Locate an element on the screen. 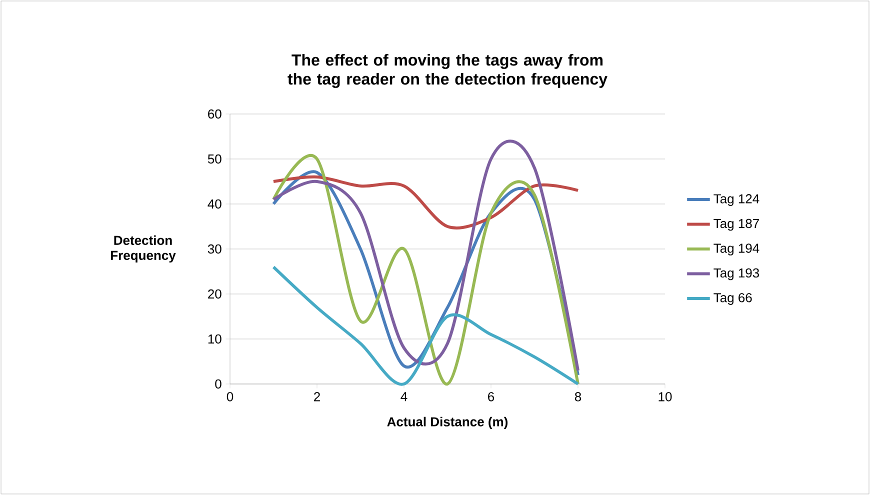 The width and height of the screenshot is (870, 495). legend-label: Tag 193 is located at coordinates (737, 274).